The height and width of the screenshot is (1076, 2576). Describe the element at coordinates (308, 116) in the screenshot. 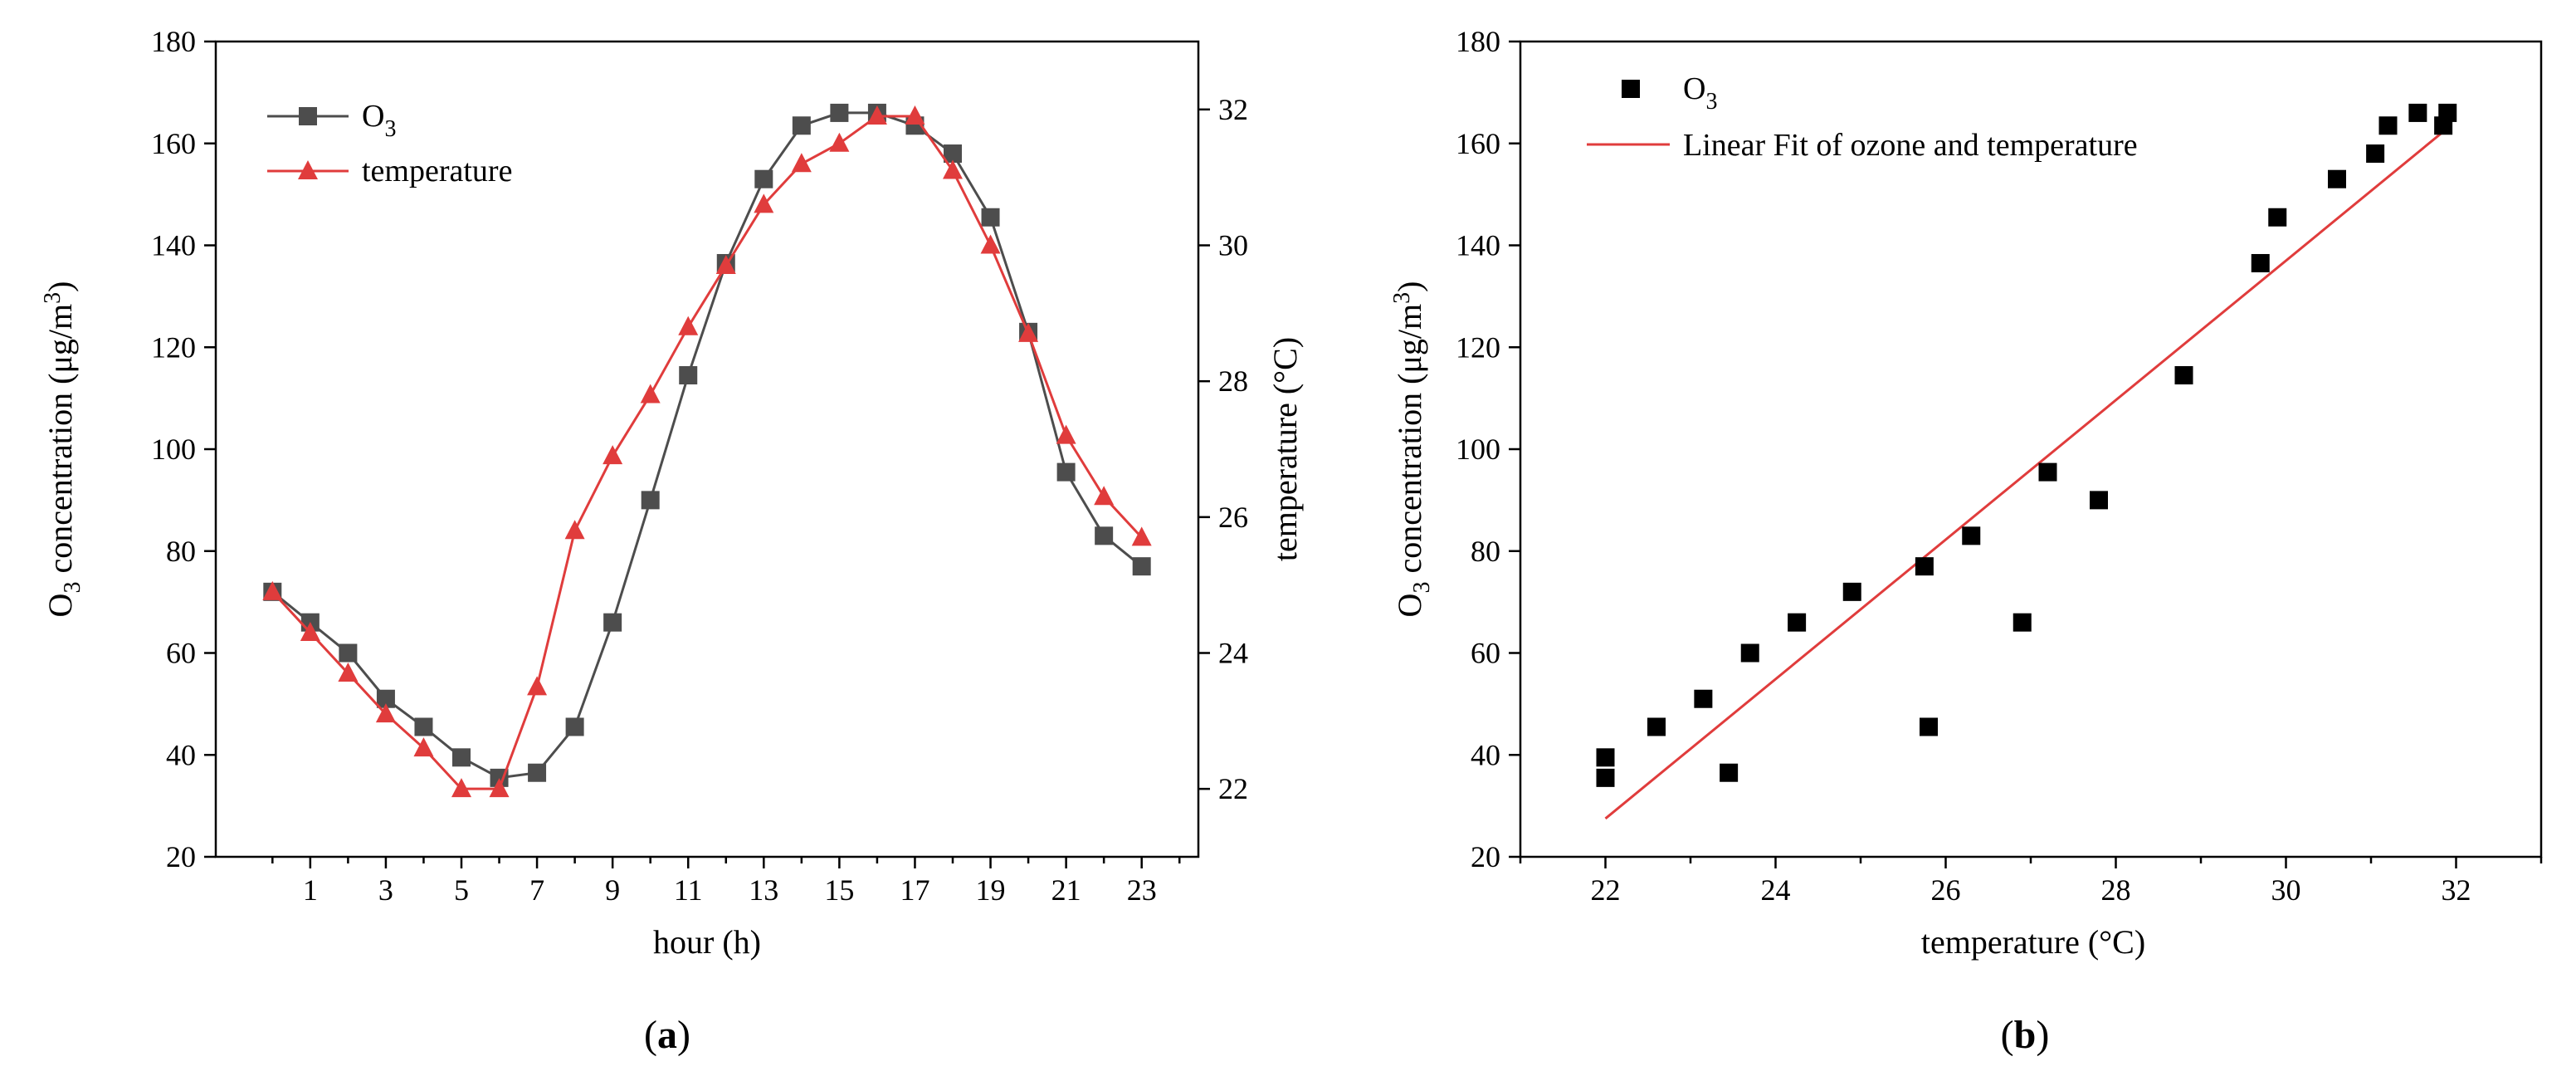

I see `legend-o3-marker` at that location.